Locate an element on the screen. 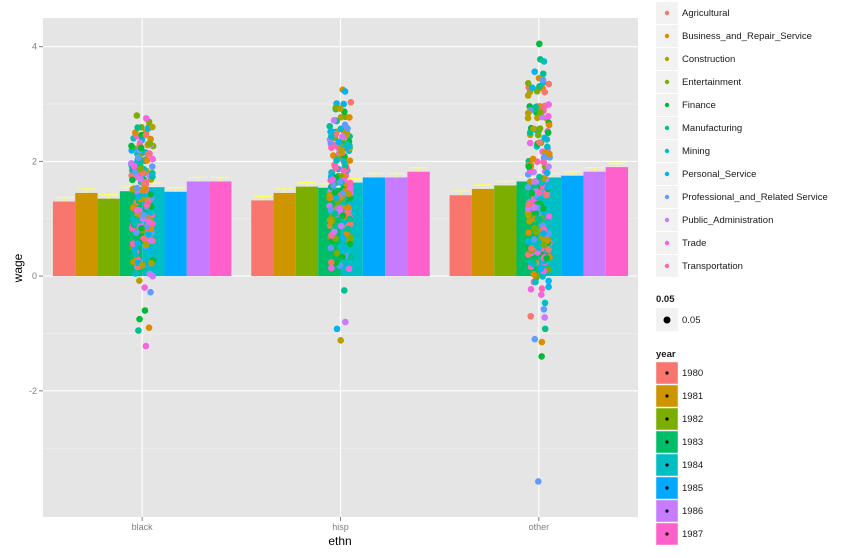  bar-black-1986 is located at coordinates (198, 229).